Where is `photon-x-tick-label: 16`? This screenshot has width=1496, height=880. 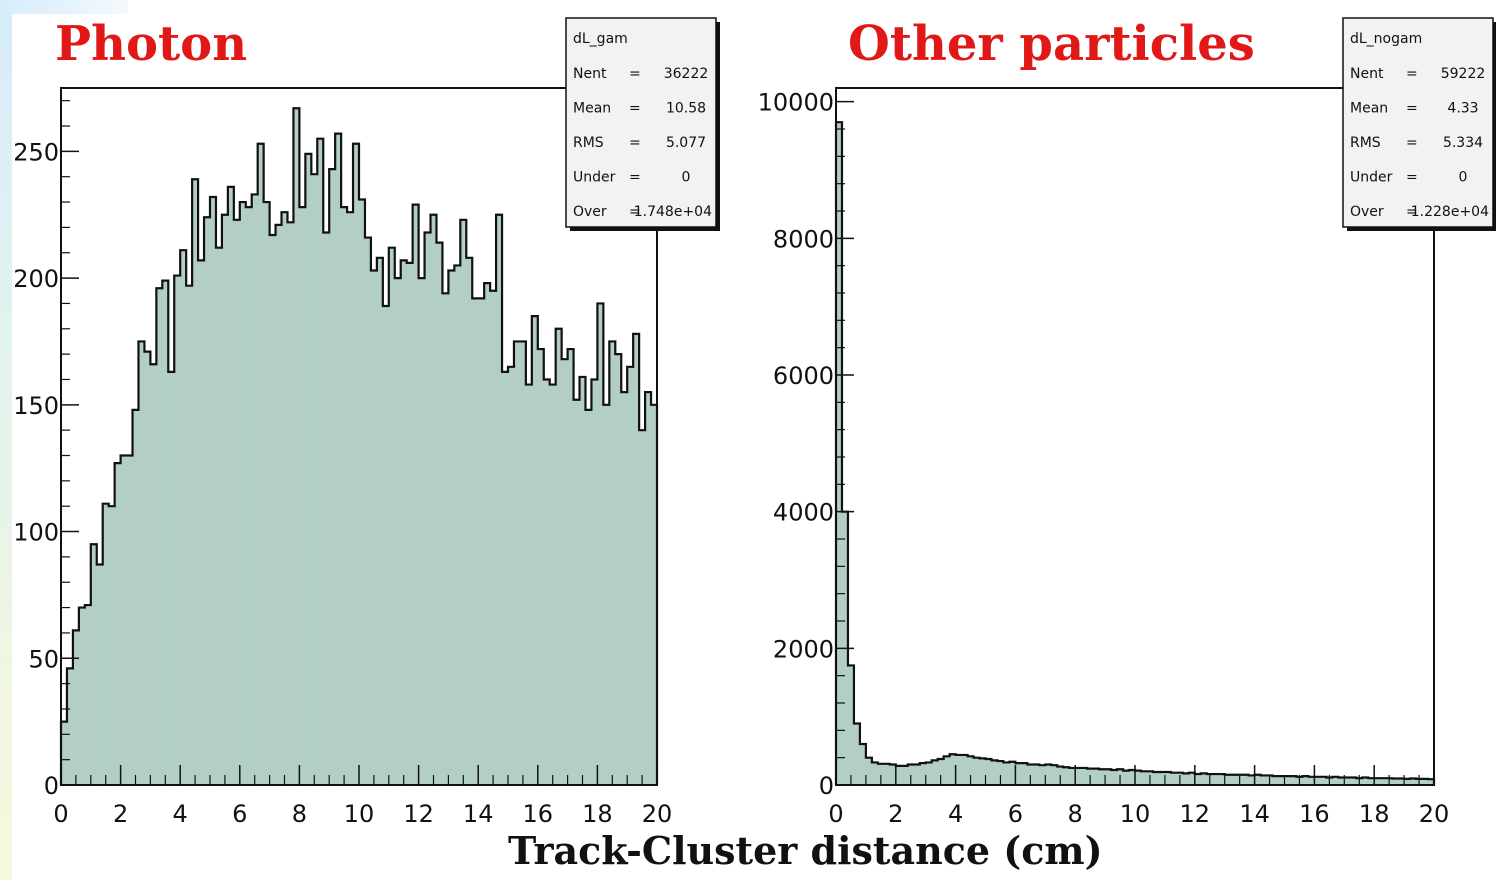 photon-x-tick-label: 16 is located at coordinates (538, 814).